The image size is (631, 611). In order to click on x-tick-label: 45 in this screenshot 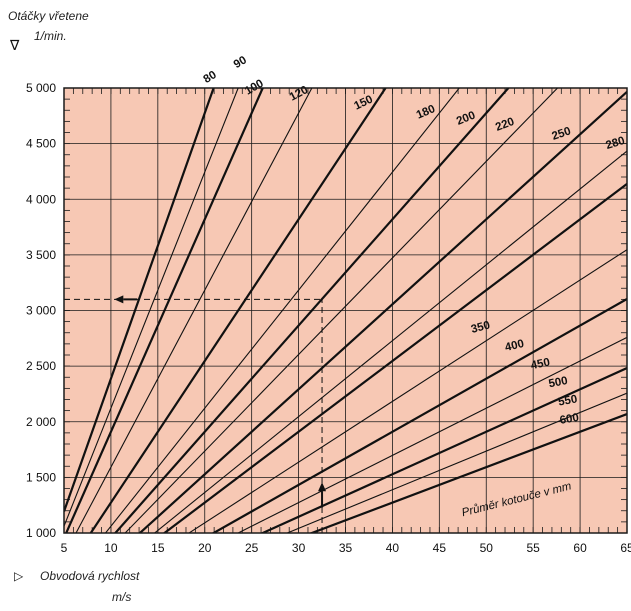, I will do `click(440, 548)`.